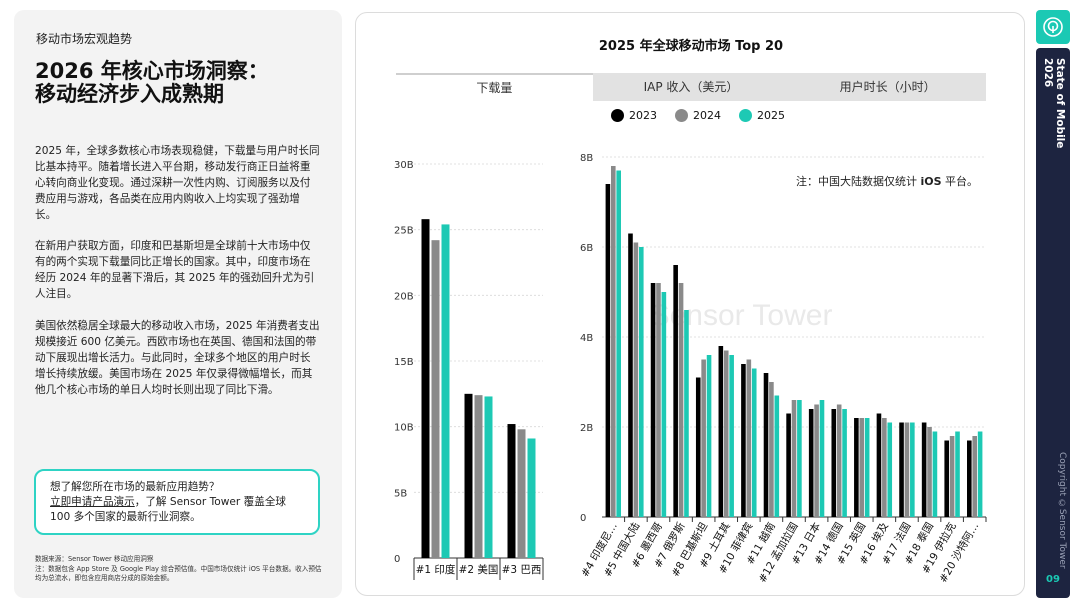  I want to click on copyright-vertical: Copyright ©Sensor Tower, so click(1062, 510).